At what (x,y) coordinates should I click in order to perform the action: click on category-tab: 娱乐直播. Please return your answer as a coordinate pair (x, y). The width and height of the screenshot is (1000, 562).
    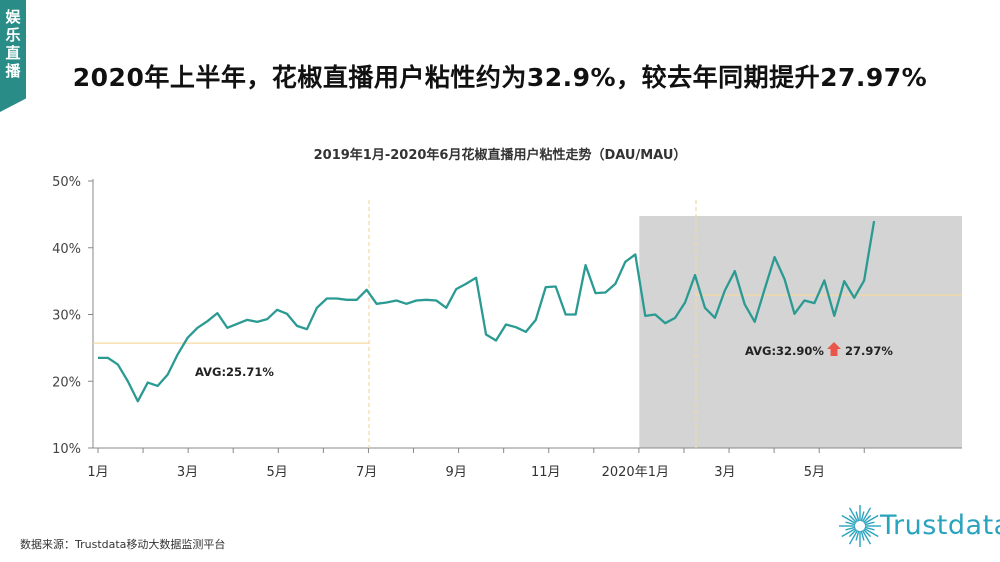
    Looking at the image, I should click on (13, 56).